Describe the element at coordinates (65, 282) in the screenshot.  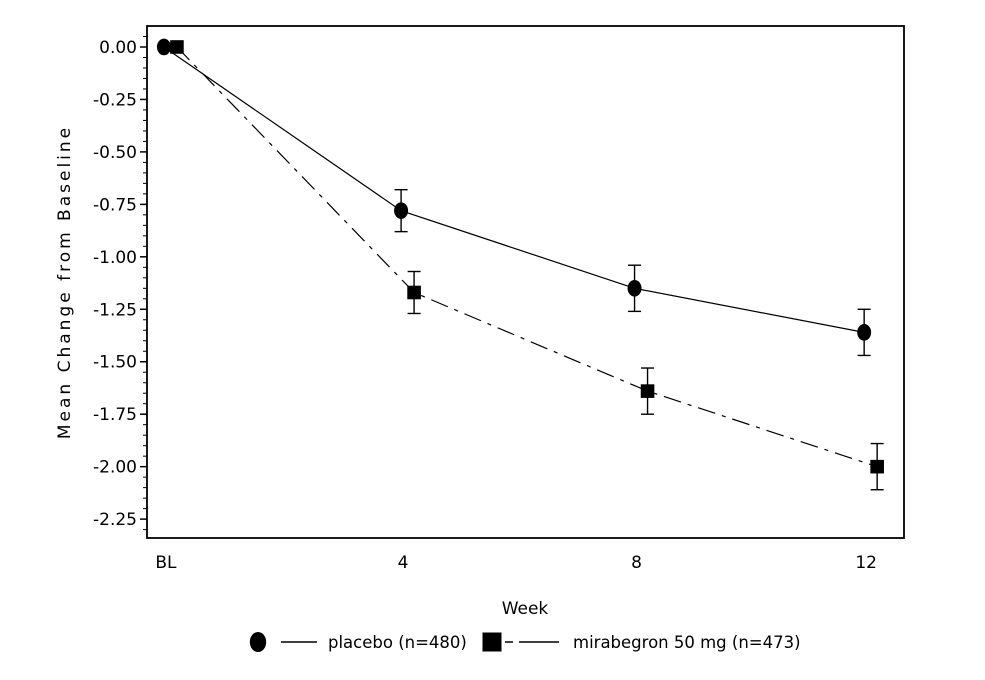
I see `y-axis-title: Mean Change from Baseline` at that location.